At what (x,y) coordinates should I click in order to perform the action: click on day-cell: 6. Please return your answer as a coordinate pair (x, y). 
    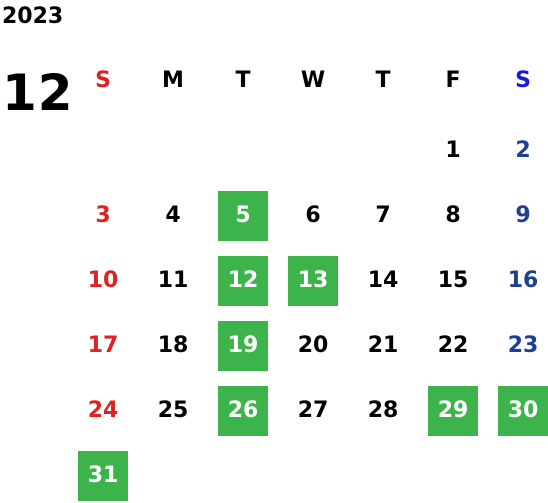
    Looking at the image, I should click on (313, 215).